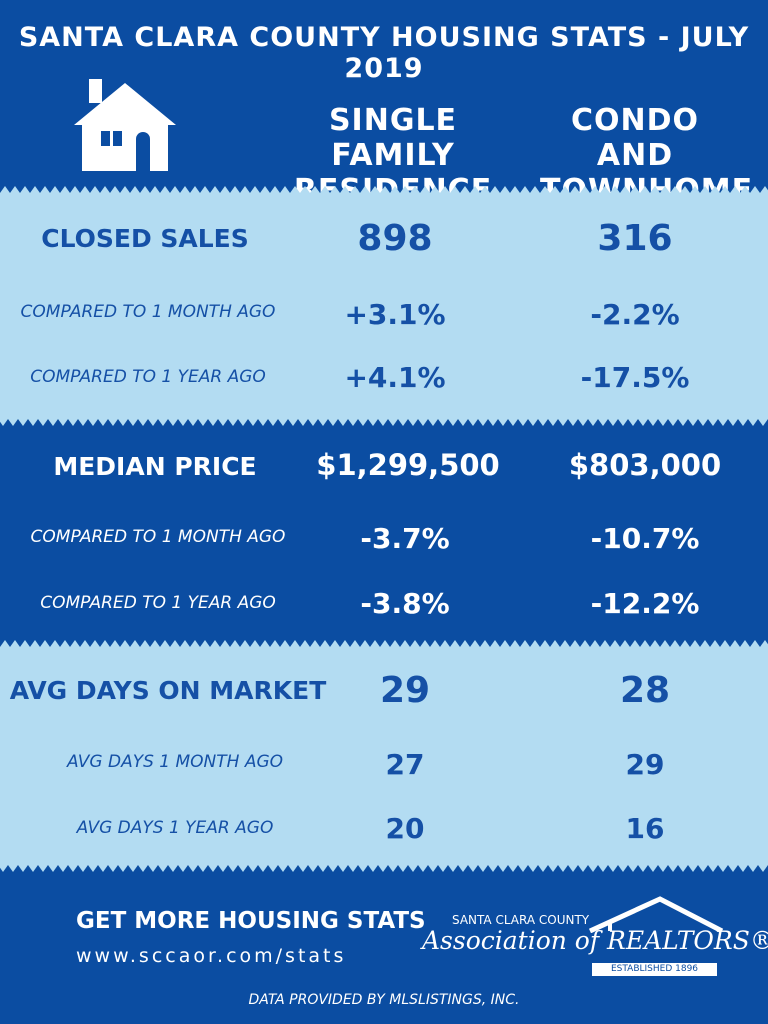  Describe the element at coordinates (145, 238) in the screenshot. I see `closed-sales-label: CLOSED SALES` at that location.